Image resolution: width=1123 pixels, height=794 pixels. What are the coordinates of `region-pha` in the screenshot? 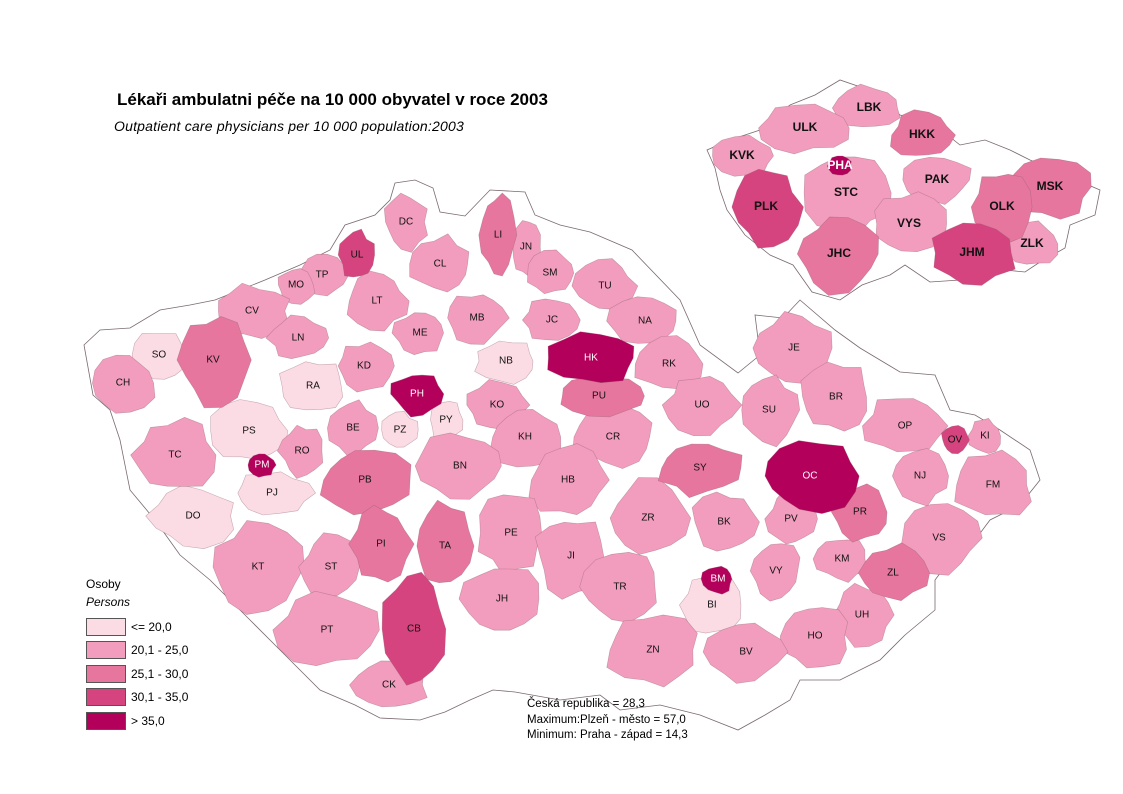 It's located at (839, 165).